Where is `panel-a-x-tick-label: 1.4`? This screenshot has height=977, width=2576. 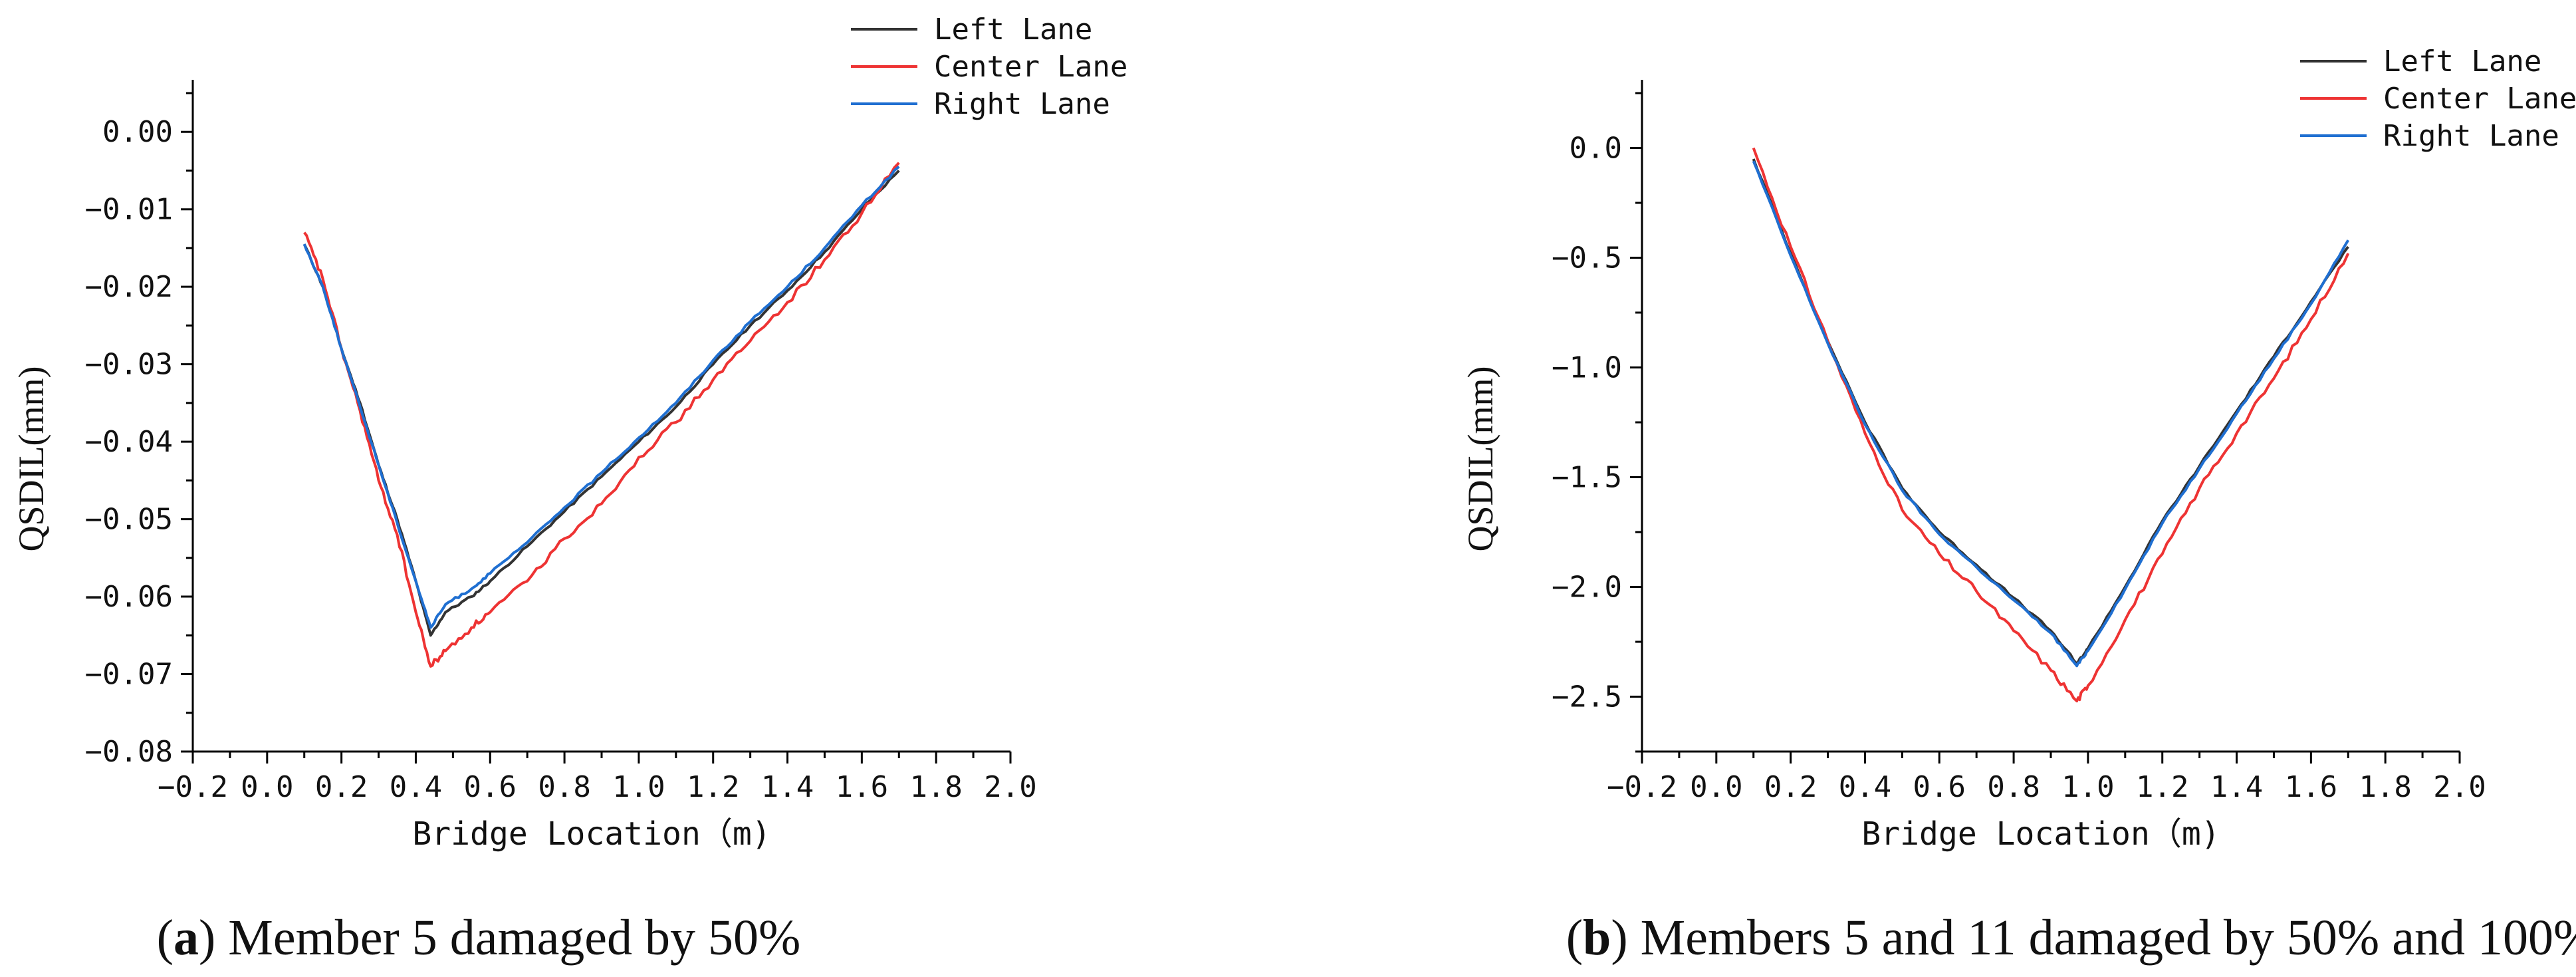
panel-a-x-tick-label: 1.4 is located at coordinates (787, 787).